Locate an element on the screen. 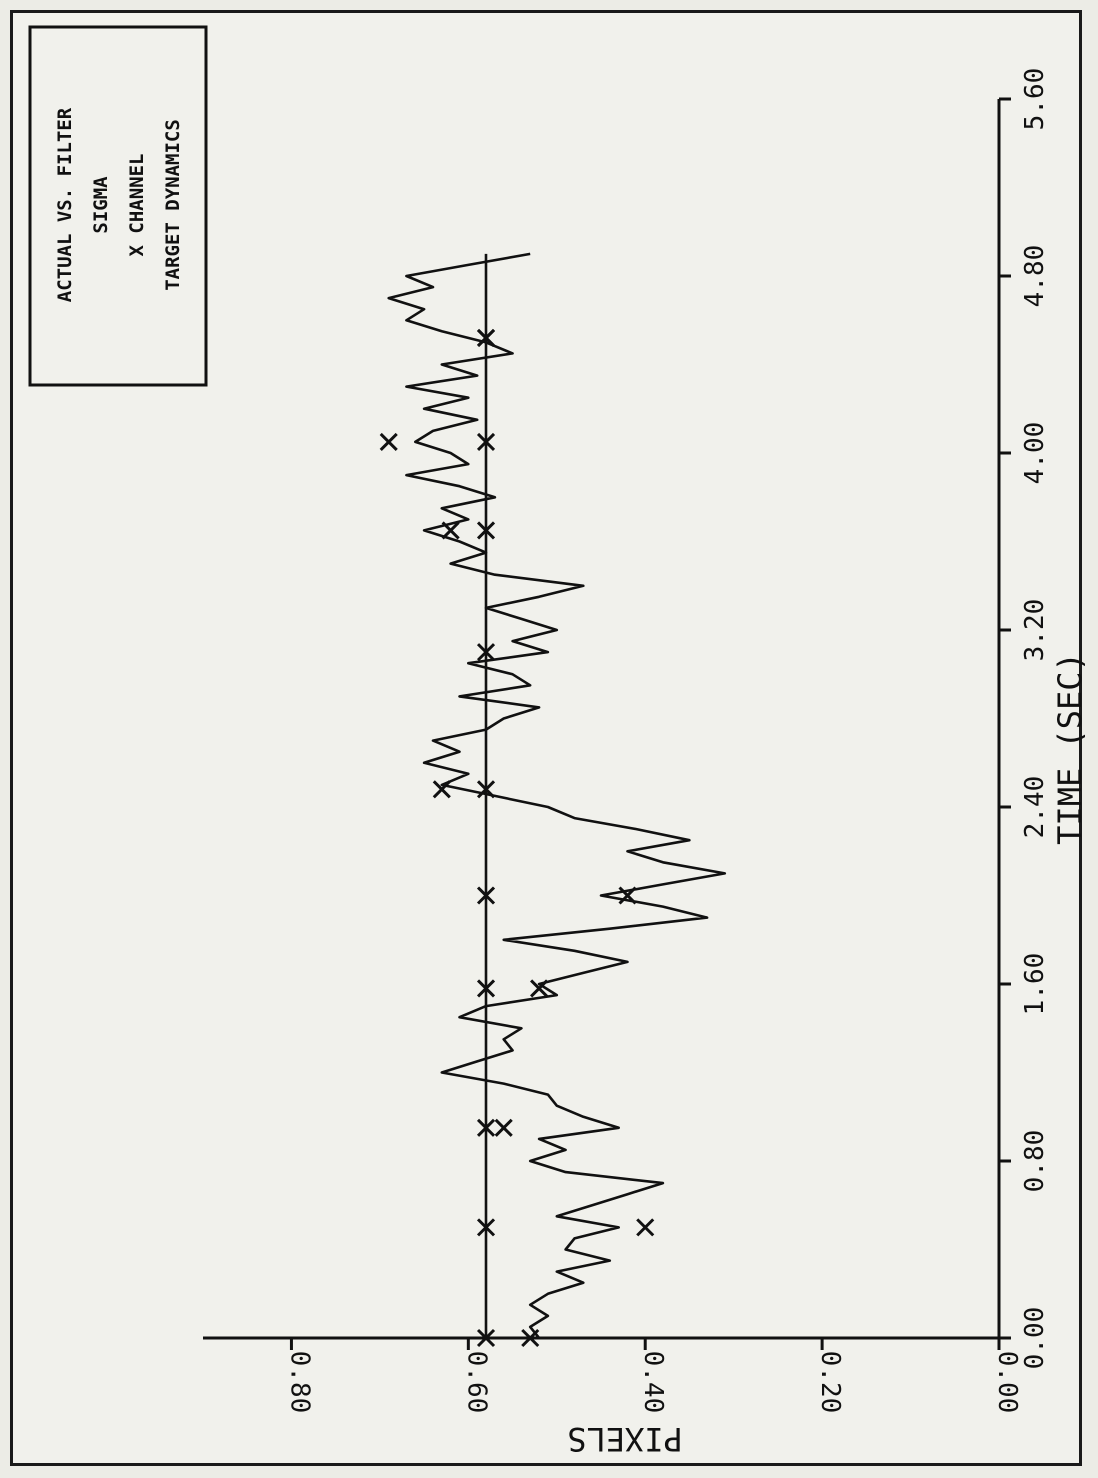 Image resolution: width=1098 pixels, height=1478 pixels. legend-line: SIGMA is located at coordinates (101, 205).